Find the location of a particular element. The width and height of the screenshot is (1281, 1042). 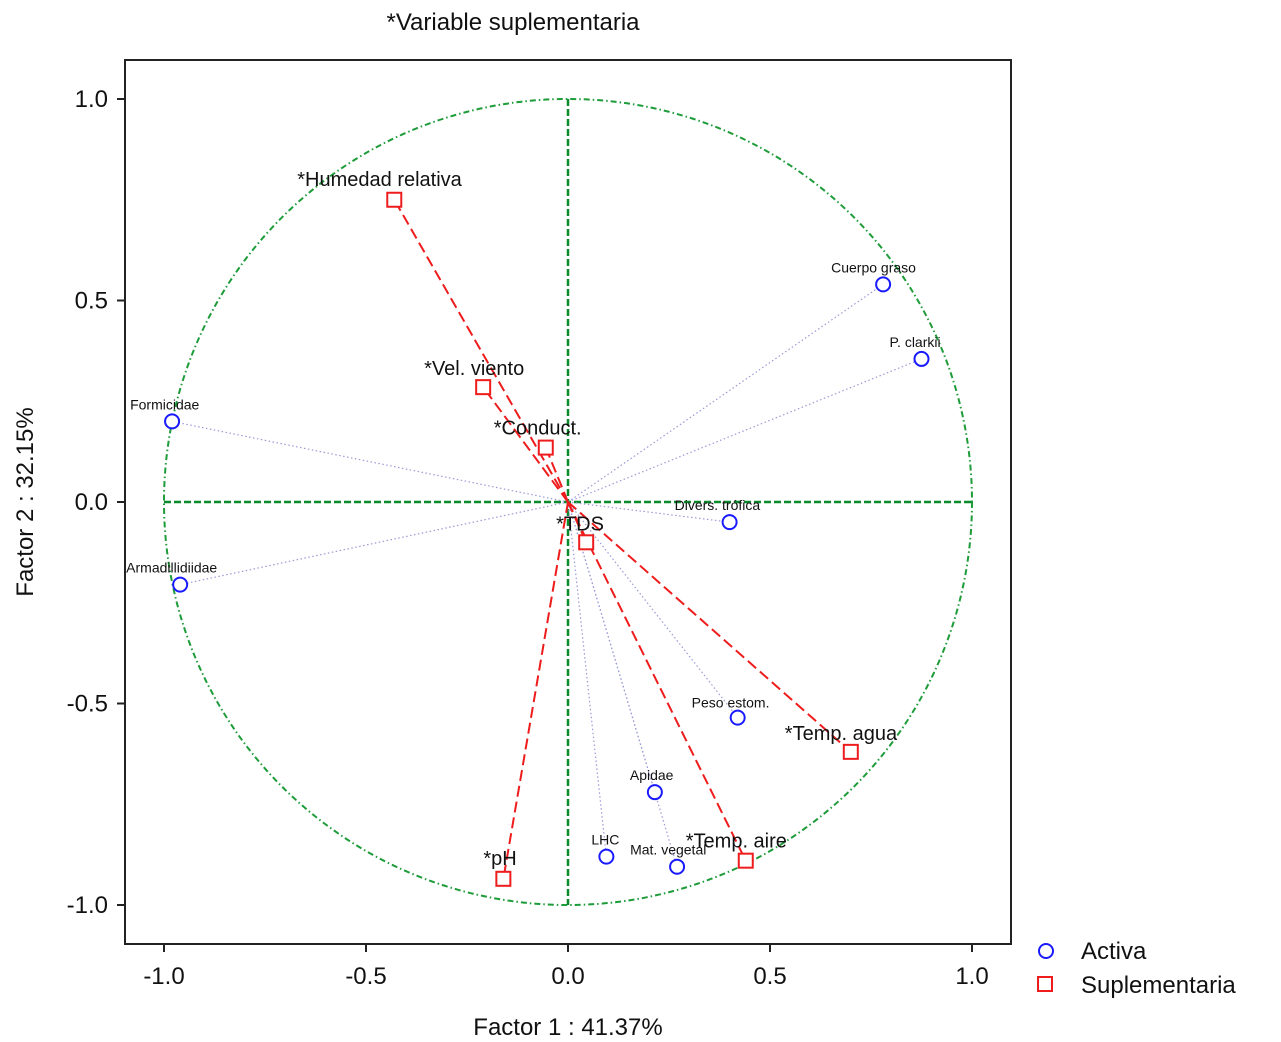

active-point-label: Mat. vegetal is located at coordinates (668, 850).